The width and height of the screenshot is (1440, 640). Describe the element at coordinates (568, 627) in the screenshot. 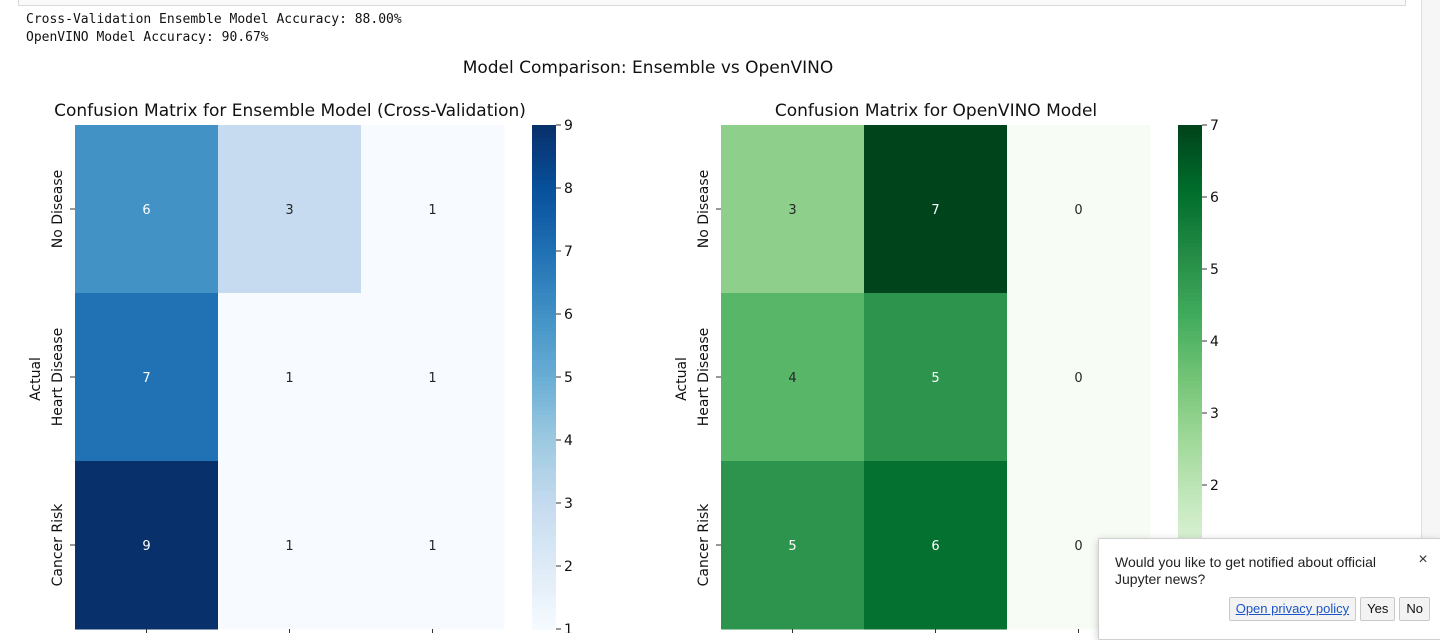

I see `colorbar-tick-label: 1` at that location.